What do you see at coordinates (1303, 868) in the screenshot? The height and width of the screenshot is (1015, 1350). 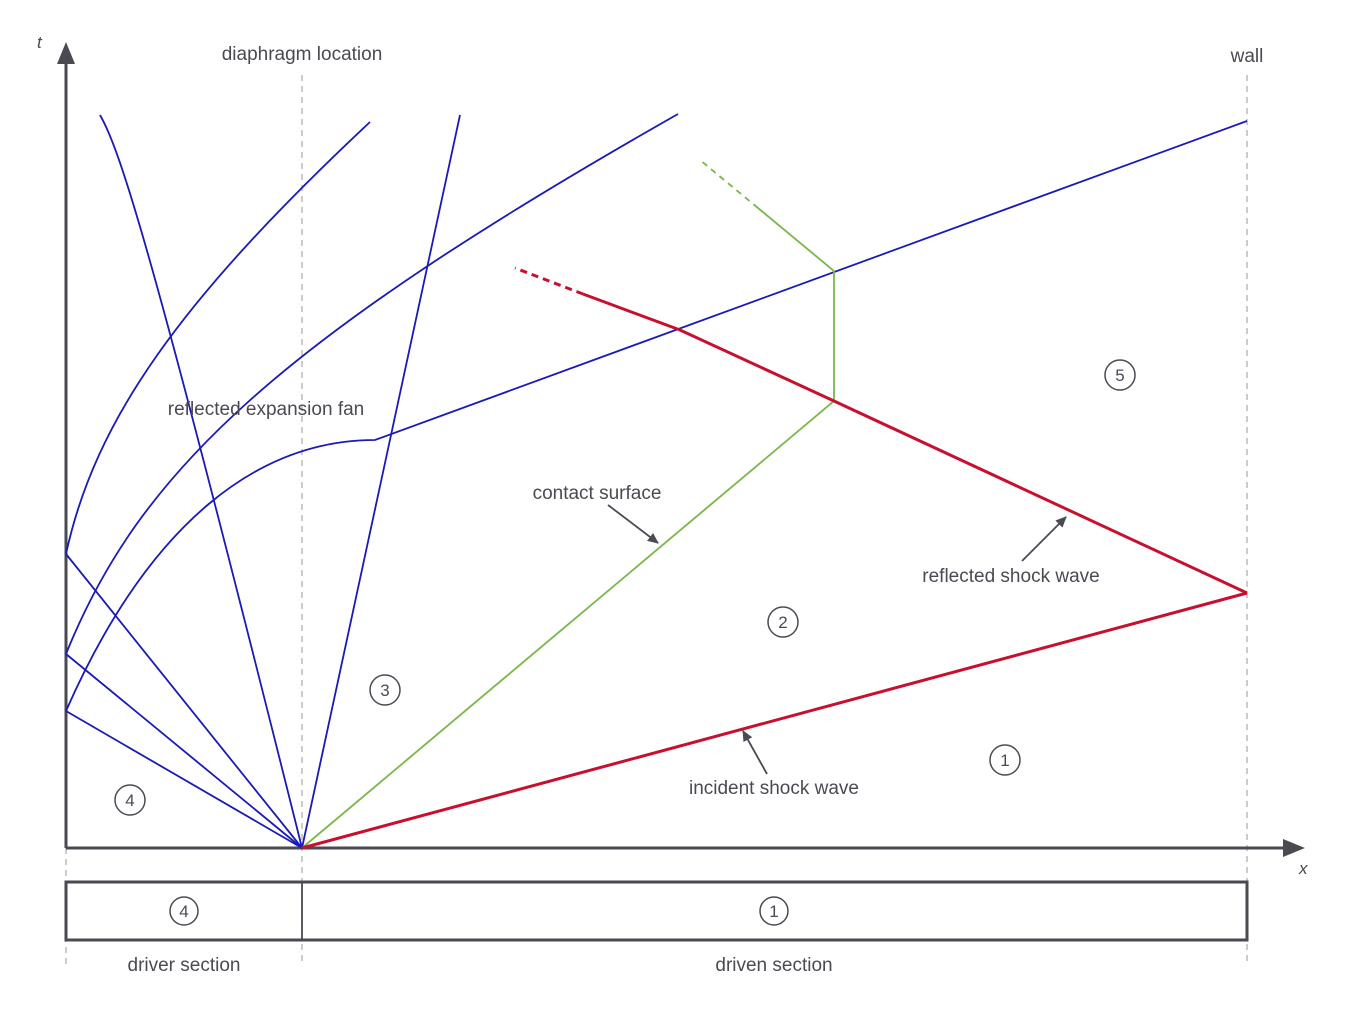 I see `x-axis-label: x` at bounding box center [1303, 868].